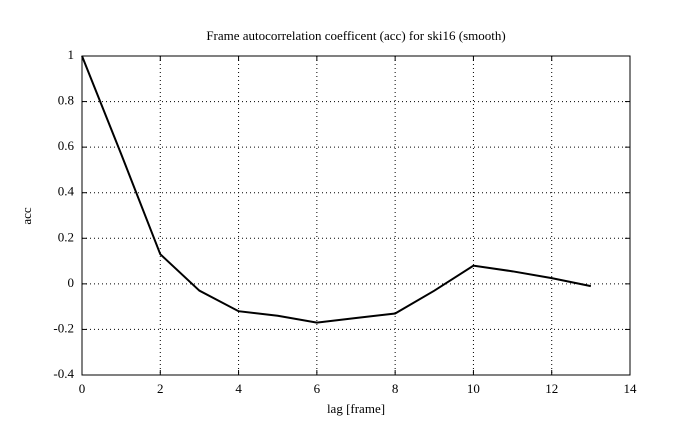  I want to click on y-tick-label: 0.8, so click(66, 100).